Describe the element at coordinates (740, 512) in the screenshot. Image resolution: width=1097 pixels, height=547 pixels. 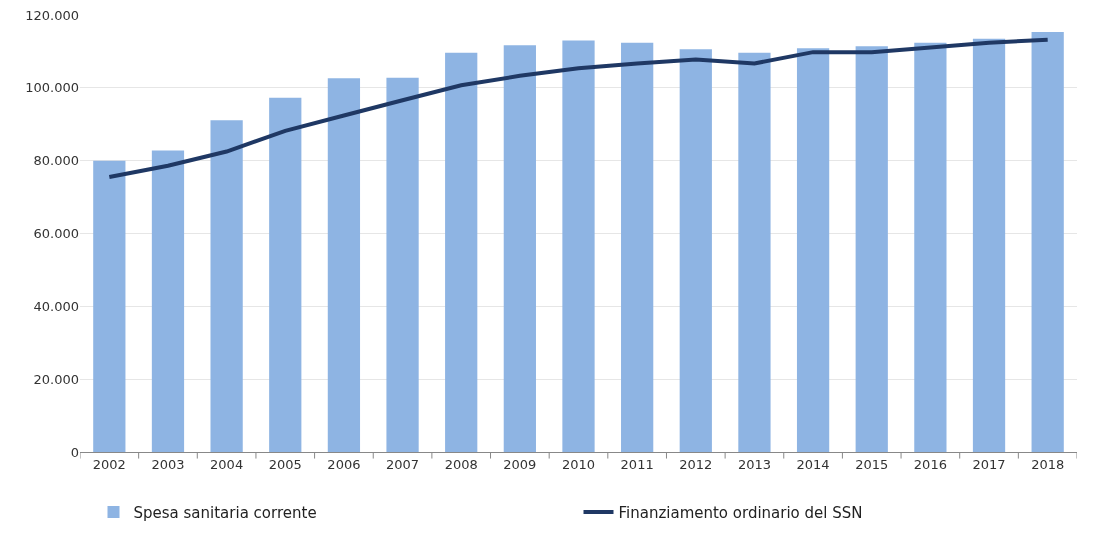
I see `legend-label: Finanziamento ordinario del SSN` at that location.